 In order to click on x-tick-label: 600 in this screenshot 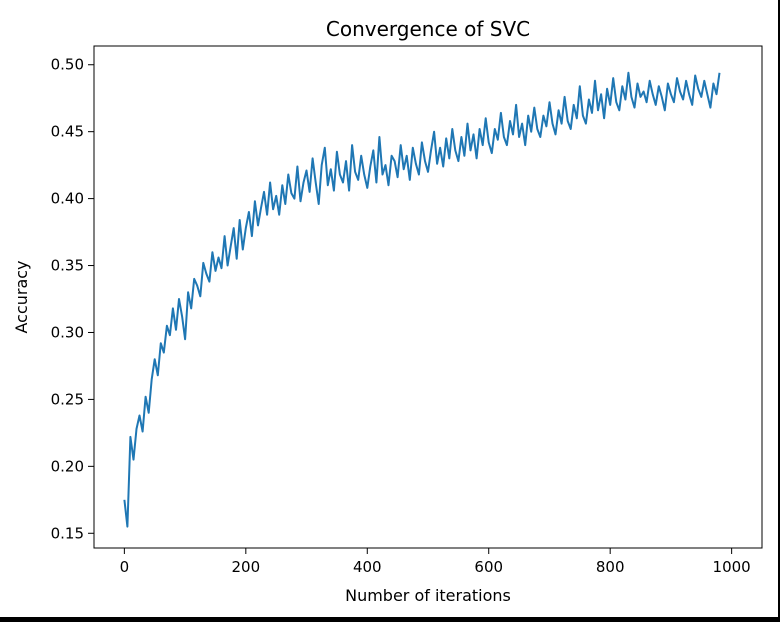, I will do `click(488, 567)`.